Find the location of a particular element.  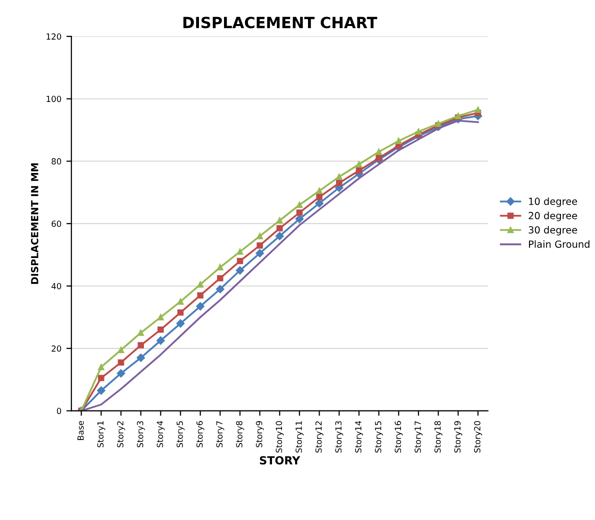

x-axis-title: STORY is located at coordinates (280, 460).